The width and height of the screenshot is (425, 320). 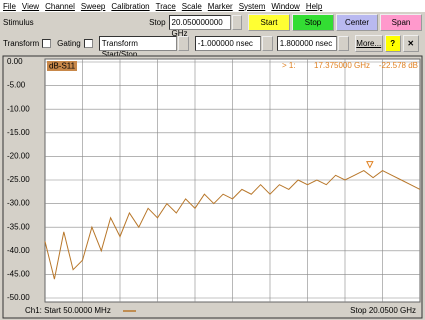 What do you see at coordinates (165, 6) in the screenshot?
I see `menu-item: Trace` at bounding box center [165, 6].